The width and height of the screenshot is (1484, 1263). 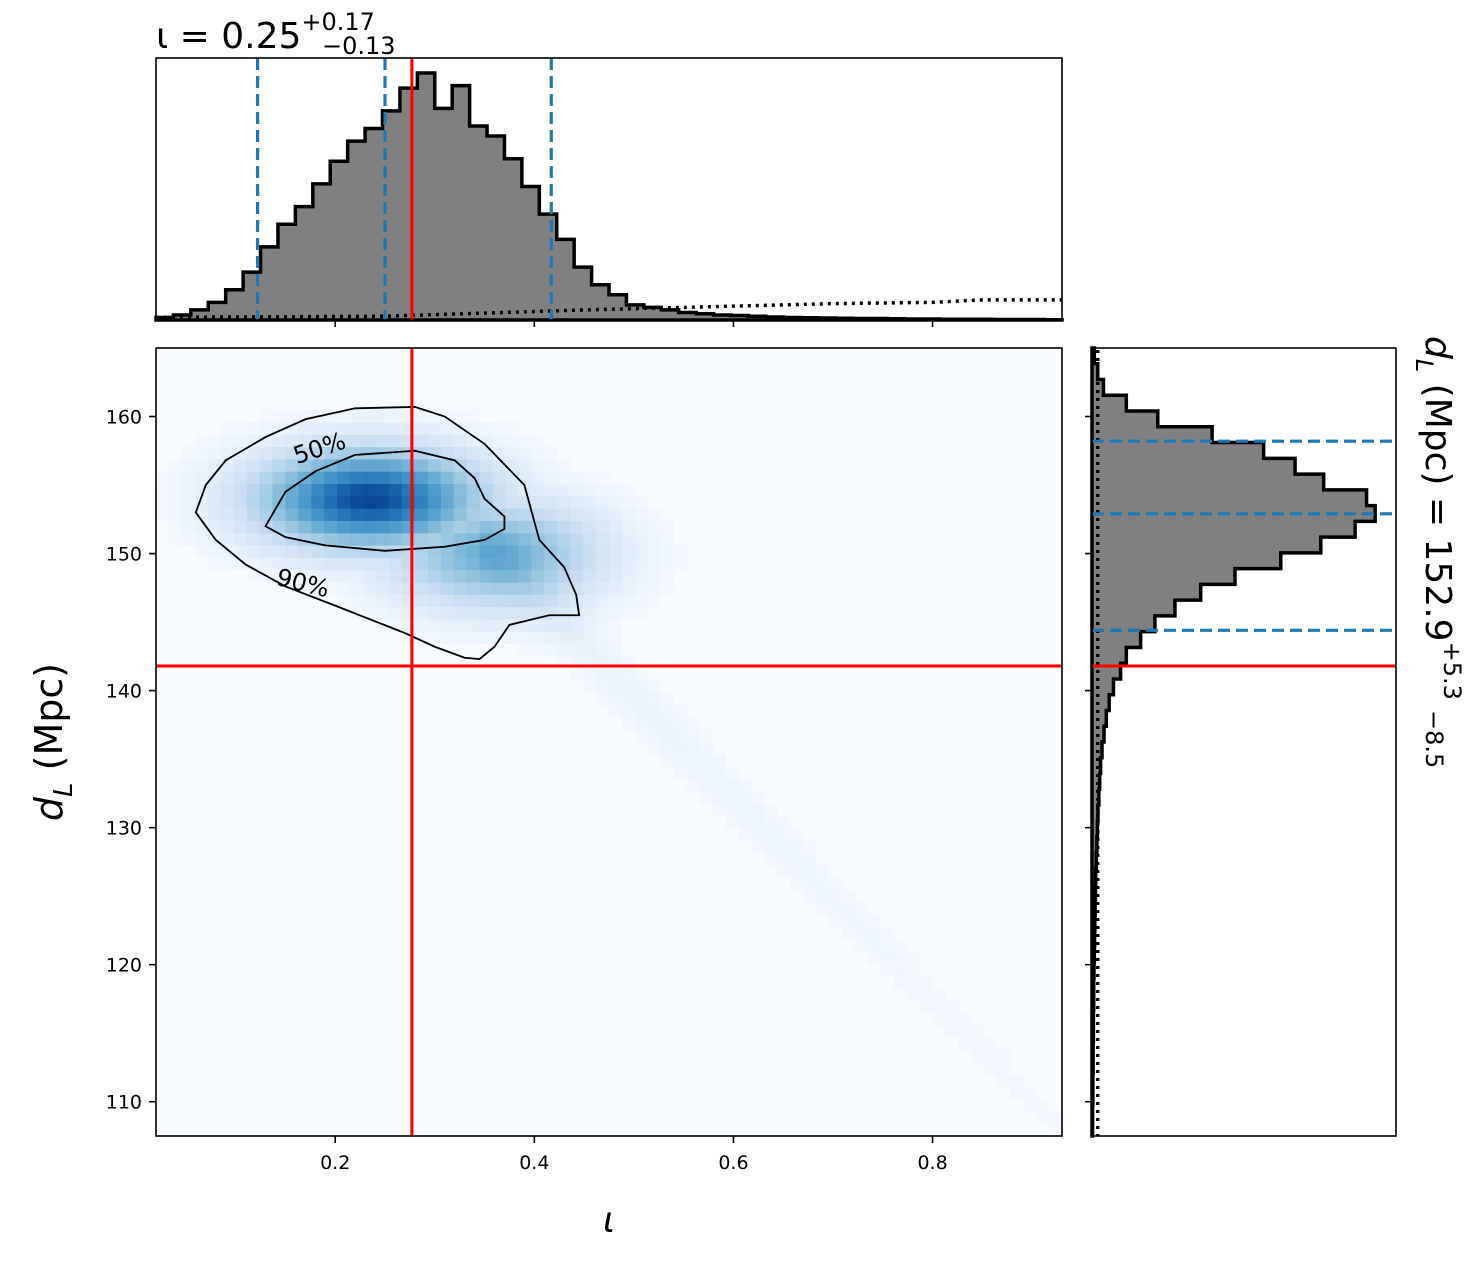 What do you see at coordinates (124, 1103) in the screenshot?
I see `y-tick-label-0: 110` at bounding box center [124, 1103].